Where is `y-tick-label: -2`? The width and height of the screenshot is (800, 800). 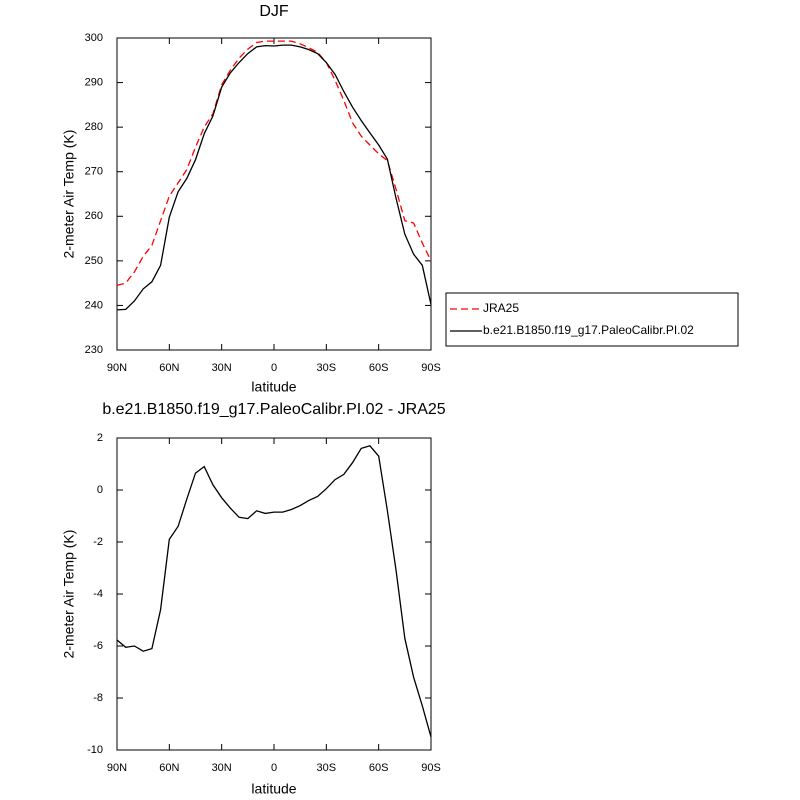 y-tick-label: -2 is located at coordinates (98, 542).